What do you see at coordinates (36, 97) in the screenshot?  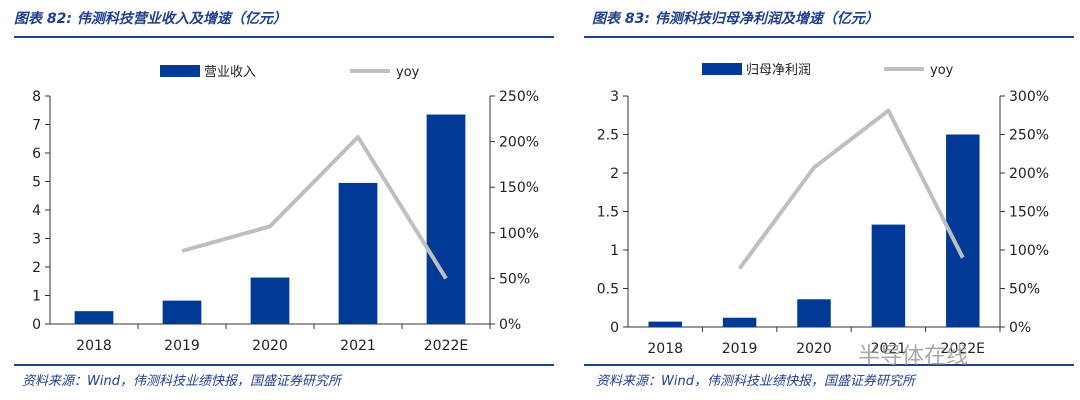 I see `y-tick-label-left: 8` at bounding box center [36, 97].